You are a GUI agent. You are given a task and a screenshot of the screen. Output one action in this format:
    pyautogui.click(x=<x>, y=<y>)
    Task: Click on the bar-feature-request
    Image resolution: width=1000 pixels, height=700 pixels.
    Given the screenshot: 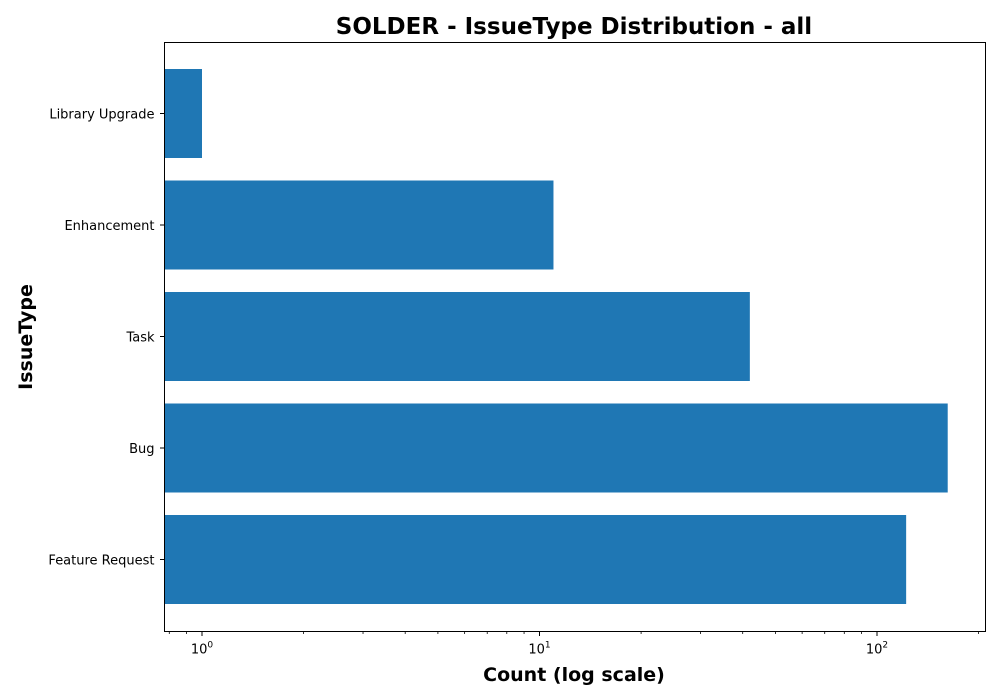 What is the action you would take?
    pyautogui.click(x=536, y=559)
    